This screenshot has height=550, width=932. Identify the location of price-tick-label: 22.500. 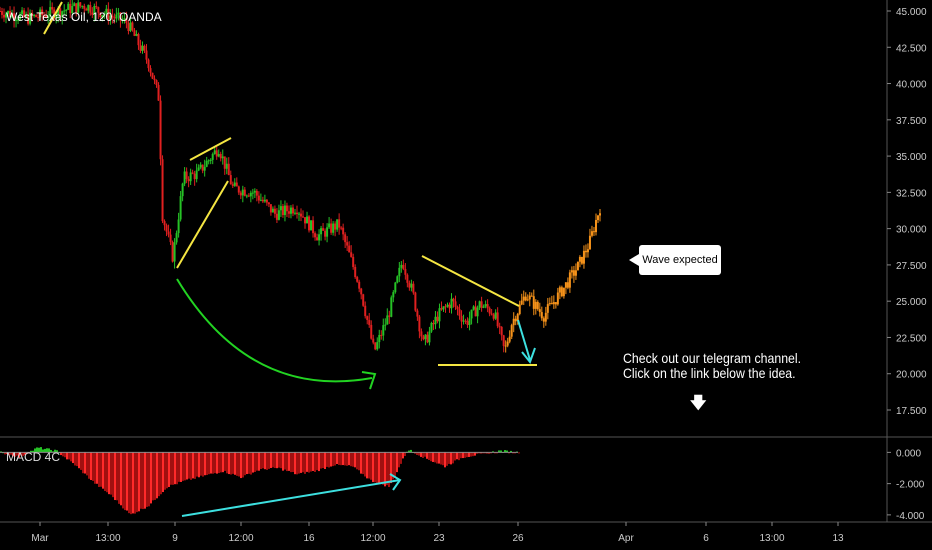
(911, 338).